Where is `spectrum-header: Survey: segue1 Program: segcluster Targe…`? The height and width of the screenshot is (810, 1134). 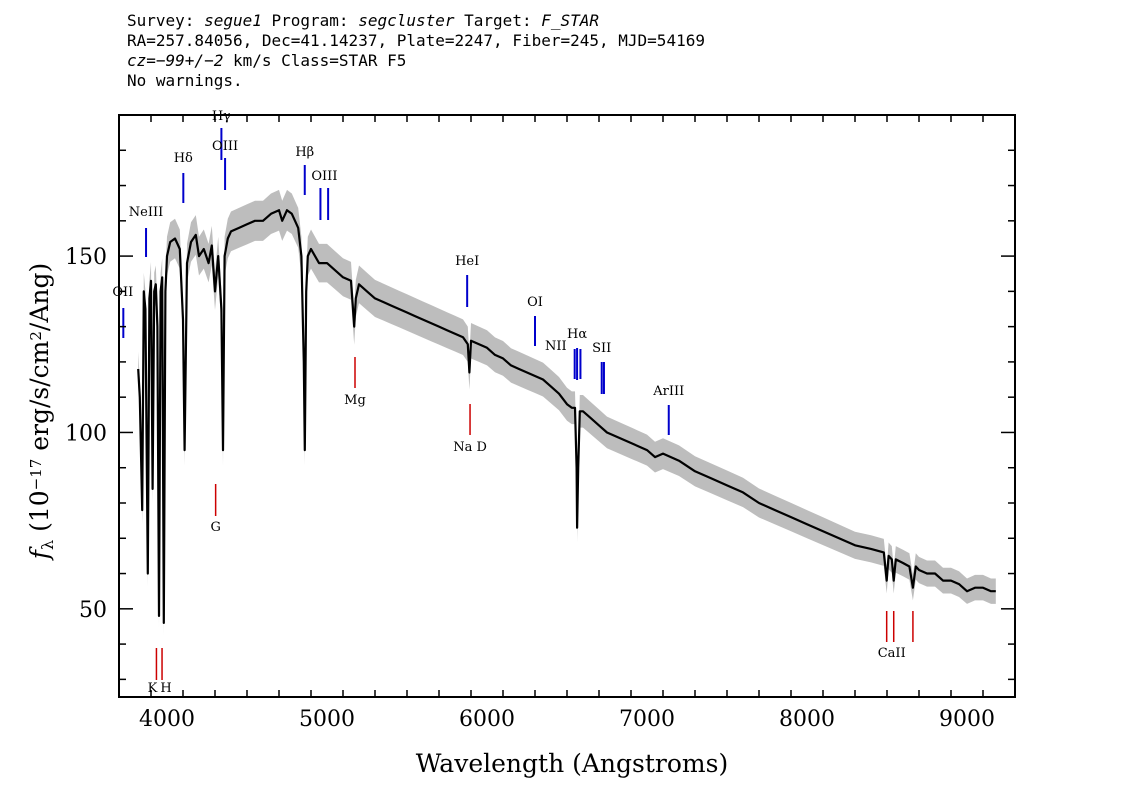
spectrum-header: Survey: segue1 Program: segcluster Targe… is located at coordinates (416, 51).